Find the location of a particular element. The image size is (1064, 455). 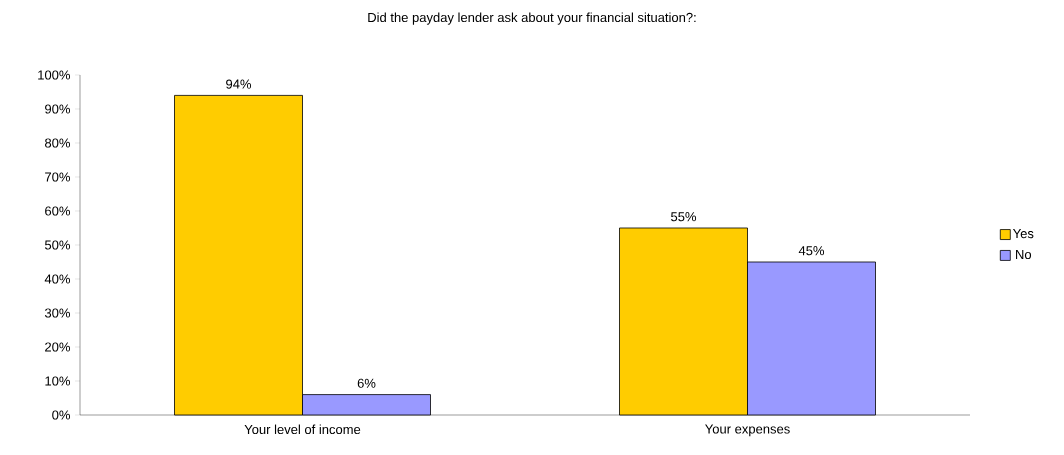

y-tick-label: 0% is located at coordinates (61, 415).